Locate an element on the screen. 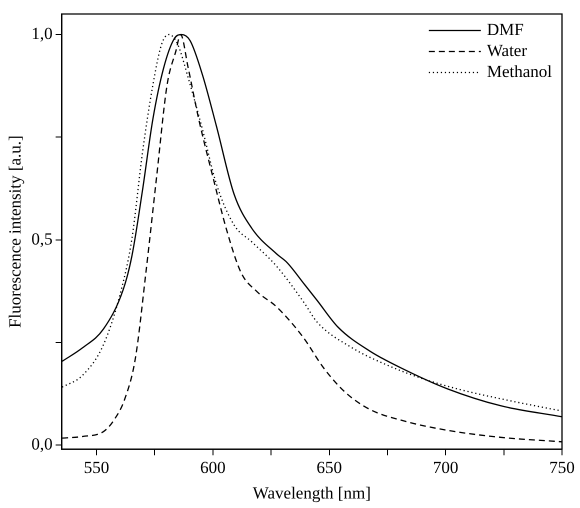  x-tick-label: 750 is located at coordinates (562, 467).